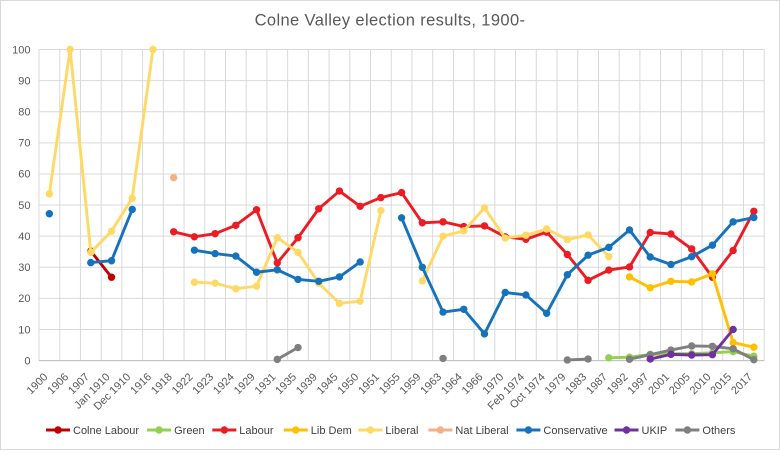 Image resolution: width=780 pixels, height=455 pixels. What do you see at coordinates (24, 144) in the screenshot?
I see `svg-text: 70` at bounding box center [24, 144].